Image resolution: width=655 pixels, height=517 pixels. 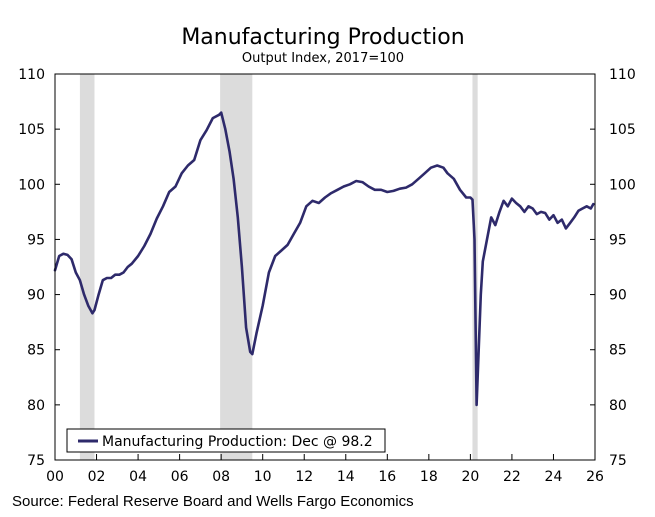 I want to click on y-tick-label-left: 90, so click(x=36, y=296).